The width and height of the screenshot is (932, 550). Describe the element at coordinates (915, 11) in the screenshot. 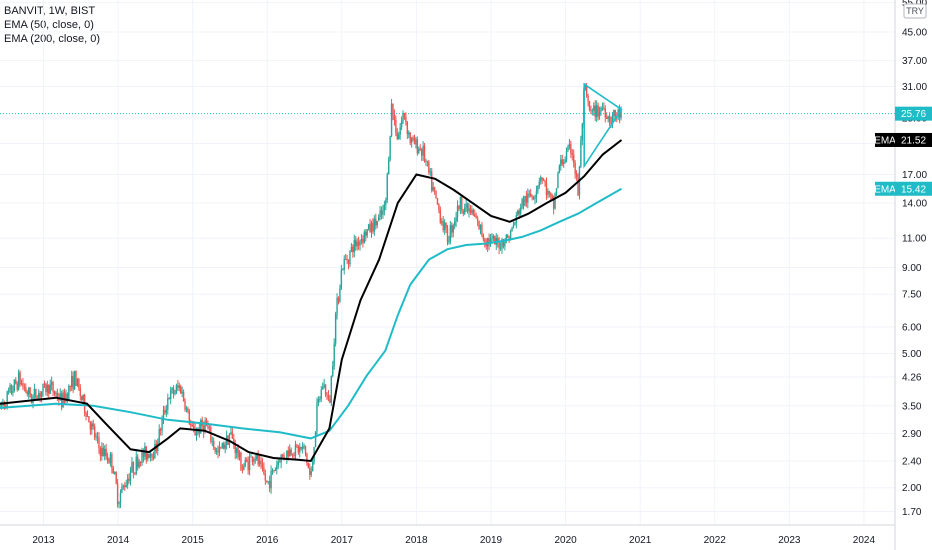

I see `currency-badge: TRY` at that location.